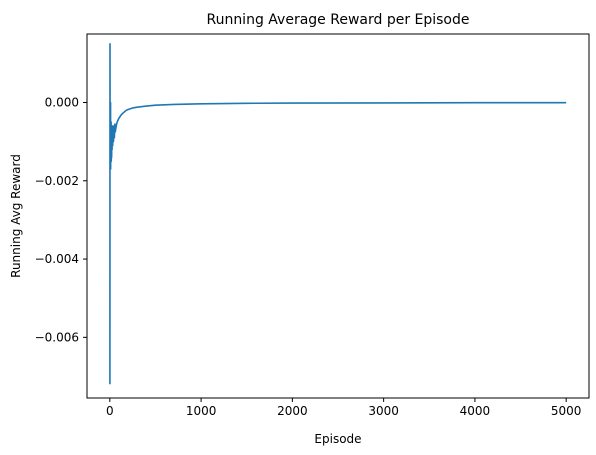  What do you see at coordinates (337, 439) in the screenshot?
I see `x-axis-label: Episode` at bounding box center [337, 439].